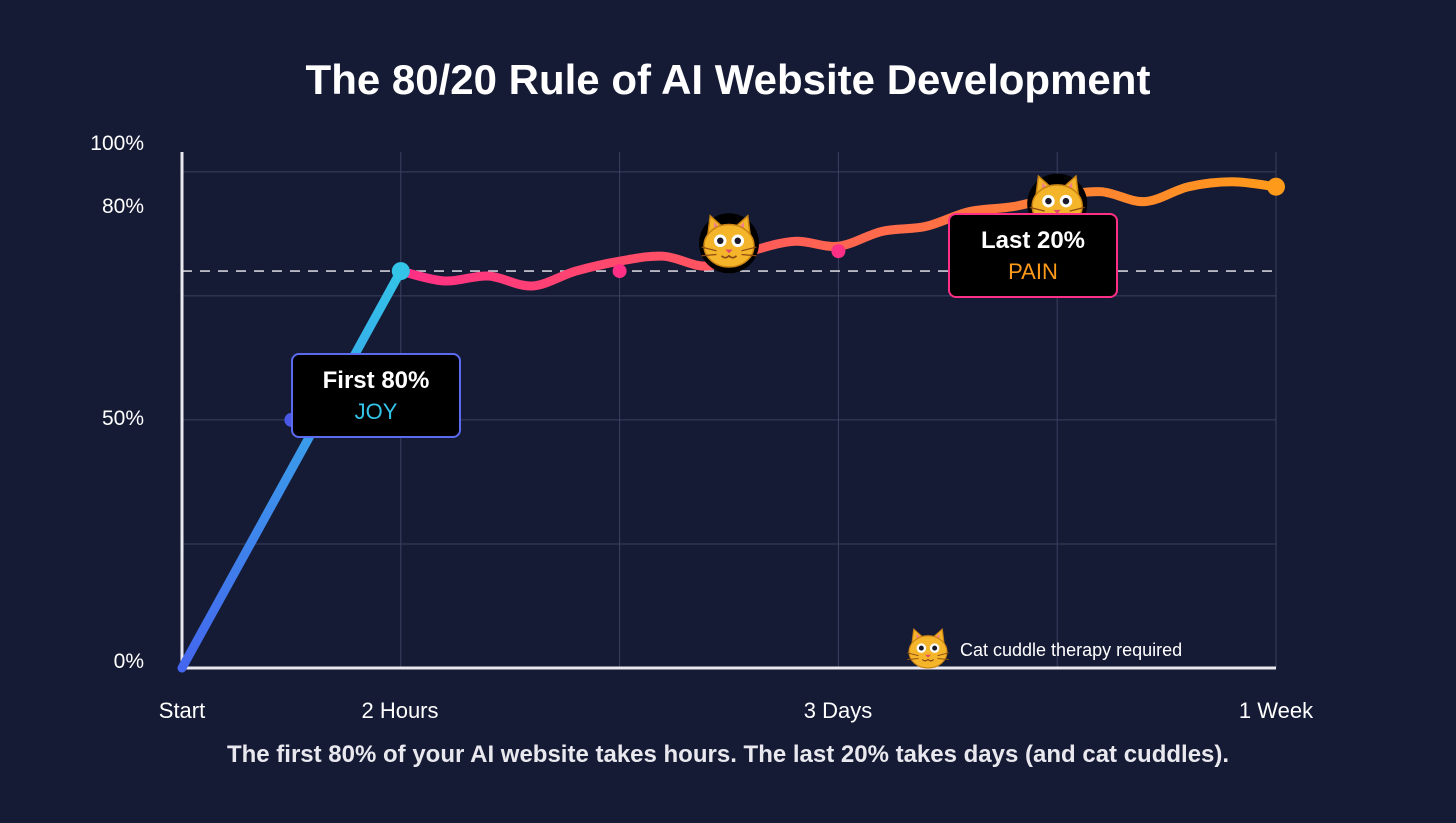  What do you see at coordinates (838, 710) in the screenshot?
I see `x-tick-label: 3 Days` at bounding box center [838, 710].